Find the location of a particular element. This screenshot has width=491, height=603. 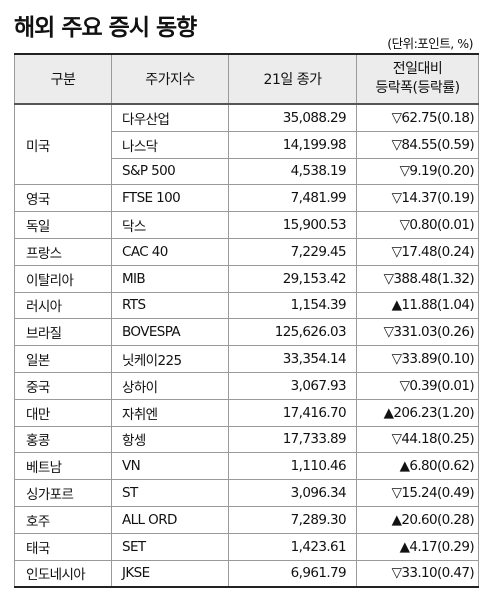

close-cell: 6,961.79 is located at coordinates (292, 574).